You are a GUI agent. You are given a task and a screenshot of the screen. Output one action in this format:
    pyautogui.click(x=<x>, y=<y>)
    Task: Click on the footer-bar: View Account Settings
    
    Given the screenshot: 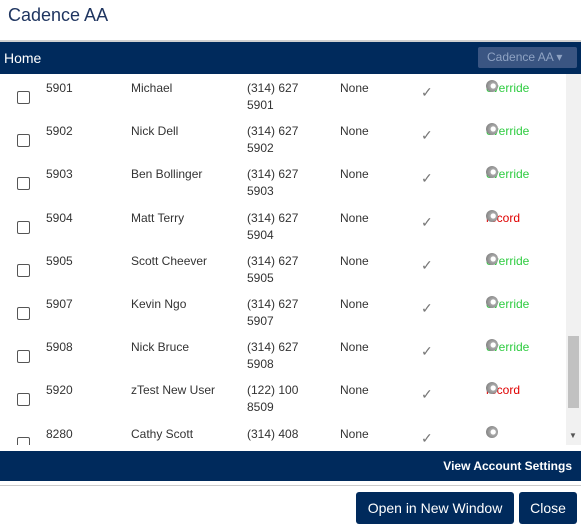 What is the action you would take?
    pyautogui.click(x=290, y=466)
    